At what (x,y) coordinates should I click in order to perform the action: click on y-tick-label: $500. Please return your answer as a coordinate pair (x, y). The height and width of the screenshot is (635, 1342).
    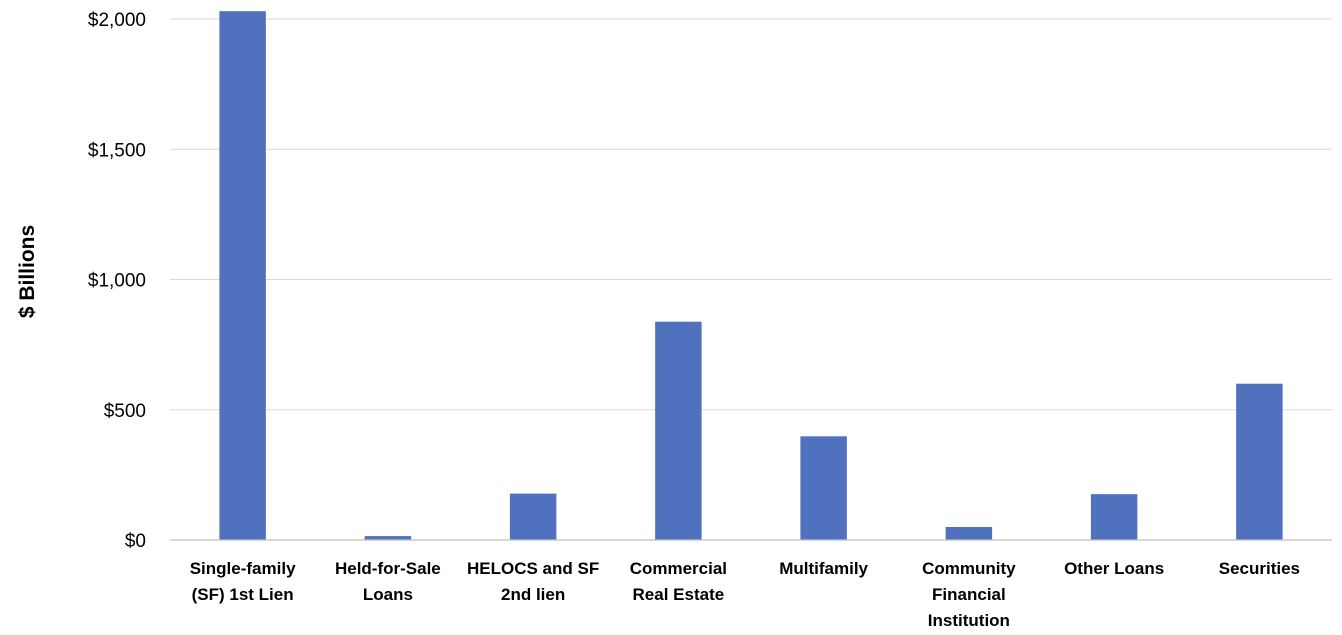
    Looking at the image, I should click on (125, 411).